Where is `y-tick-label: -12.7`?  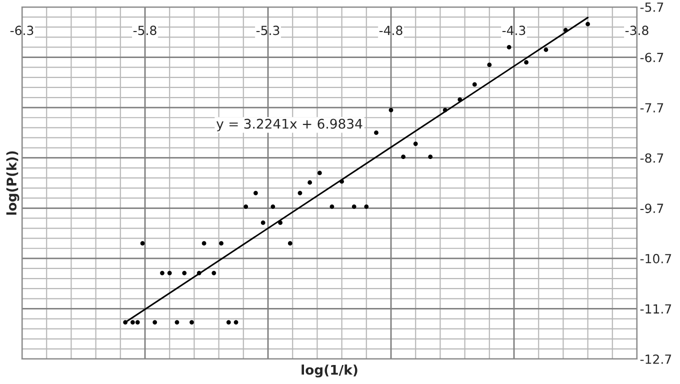
y-tick-label: -12.7 is located at coordinates (656, 359).